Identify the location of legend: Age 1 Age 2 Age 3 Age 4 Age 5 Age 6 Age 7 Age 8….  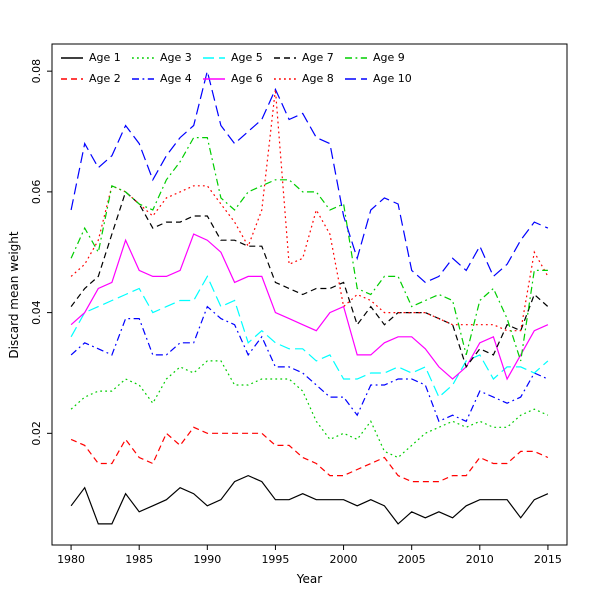
(237, 68).